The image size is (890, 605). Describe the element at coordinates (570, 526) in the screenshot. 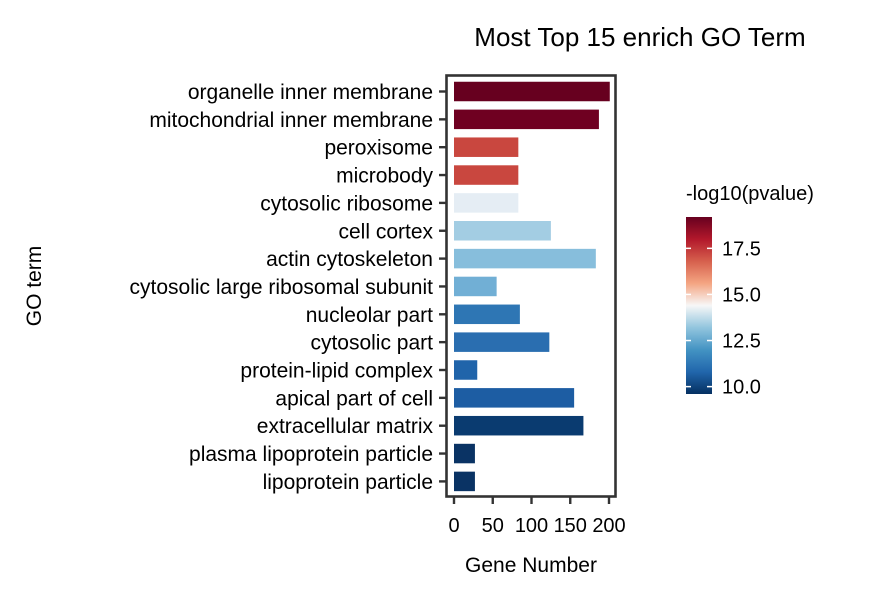

I see `x-tick-label: 150` at that location.